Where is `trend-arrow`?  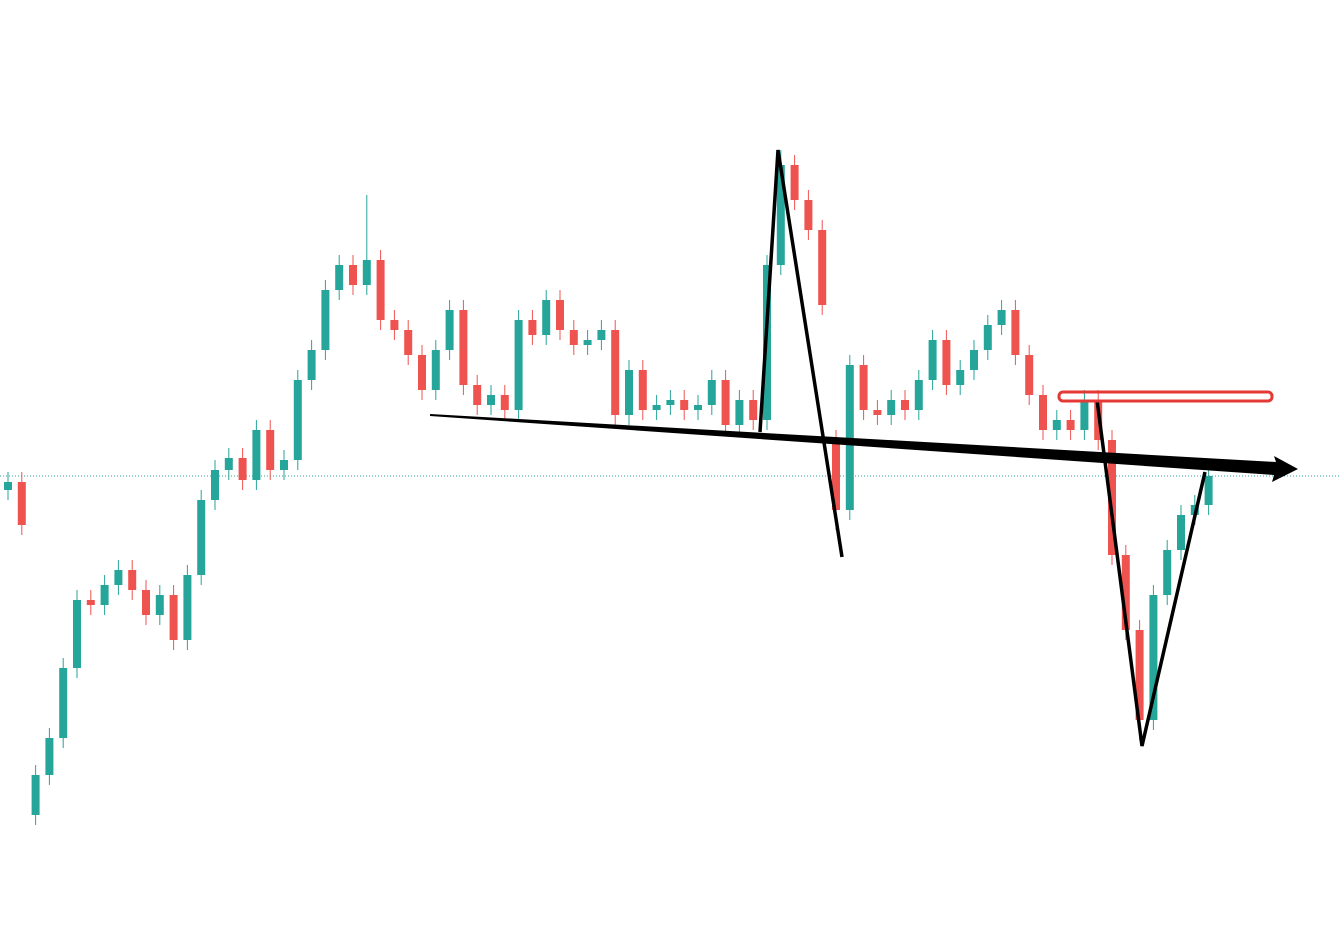 trend-arrow is located at coordinates (864, 448).